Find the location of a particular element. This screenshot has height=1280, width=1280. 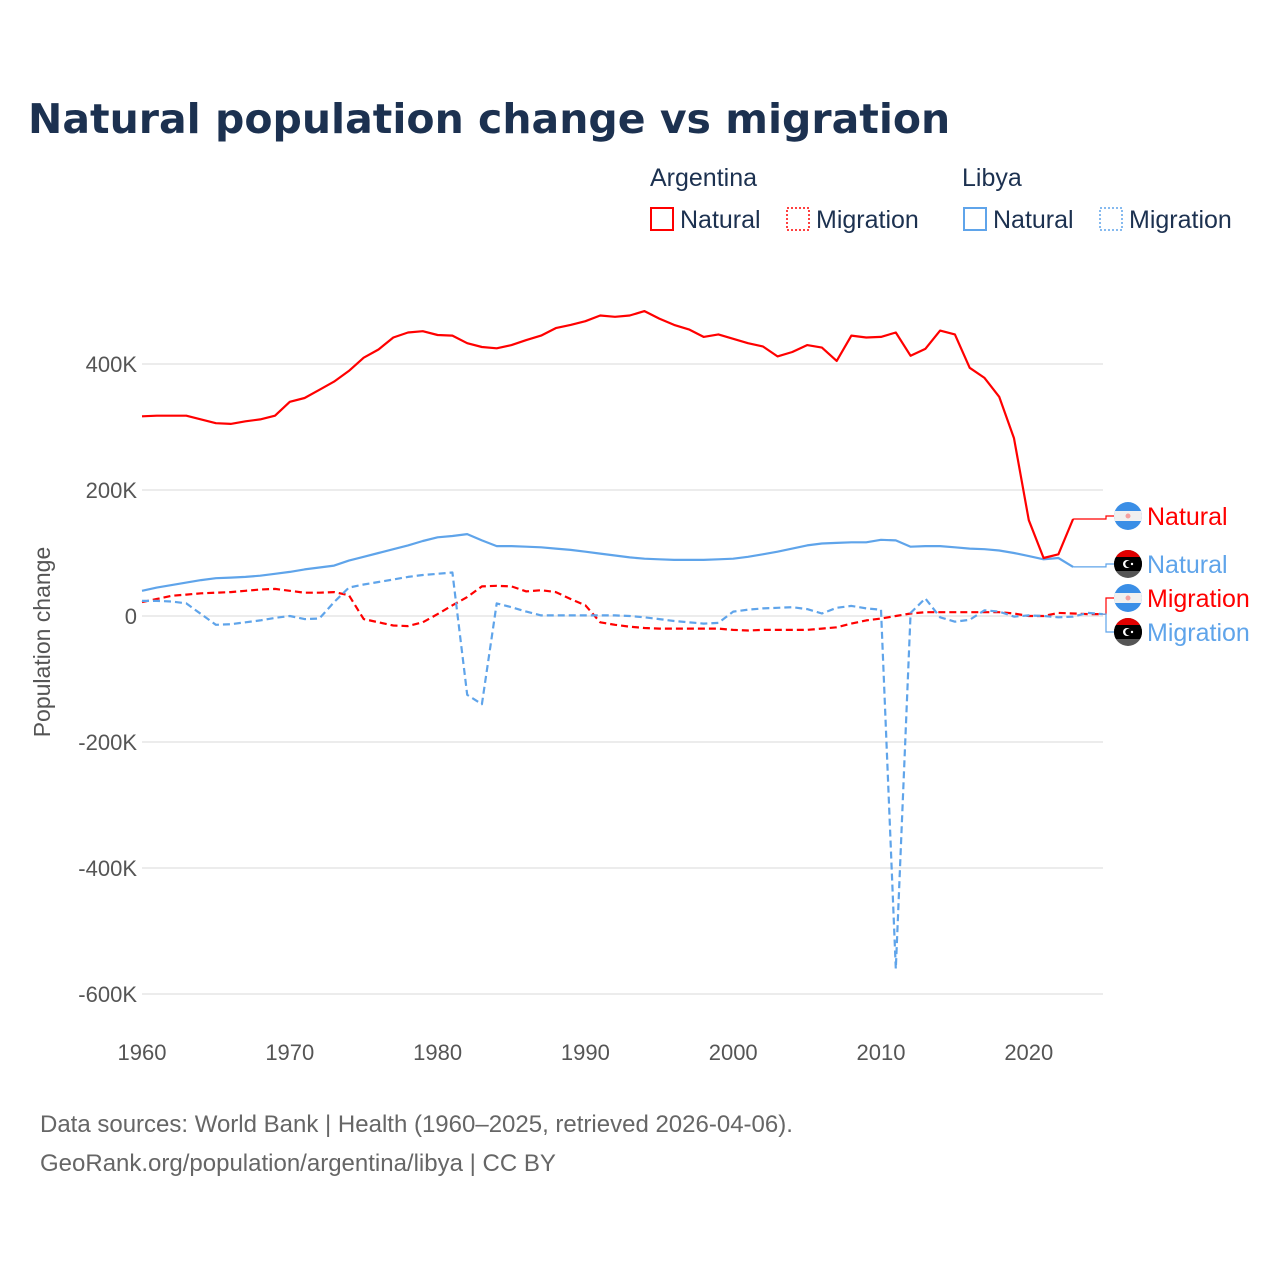

end-label-argentina-natural: Natural is located at coordinates (1187, 517).